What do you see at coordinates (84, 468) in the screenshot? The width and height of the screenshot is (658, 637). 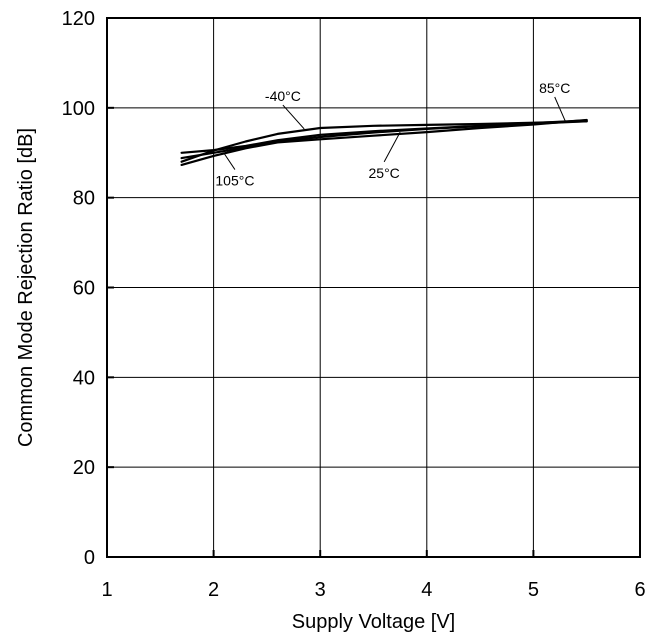 I see `y-tick-label: 20` at bounding box center [84, 468].